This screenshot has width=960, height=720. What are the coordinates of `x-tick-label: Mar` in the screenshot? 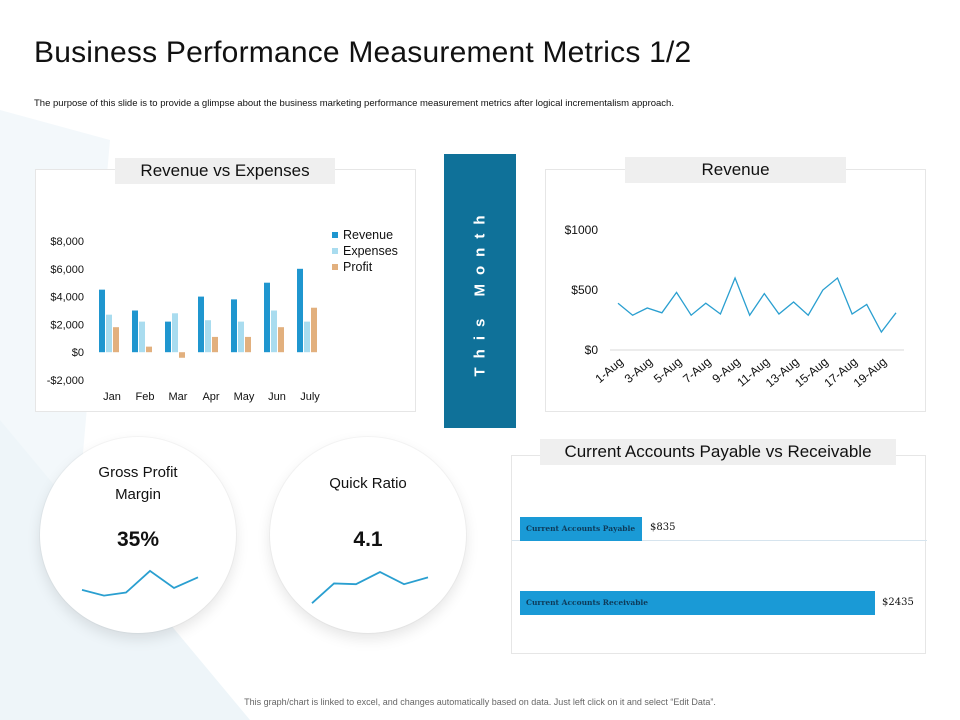 It's located at (178, 397).